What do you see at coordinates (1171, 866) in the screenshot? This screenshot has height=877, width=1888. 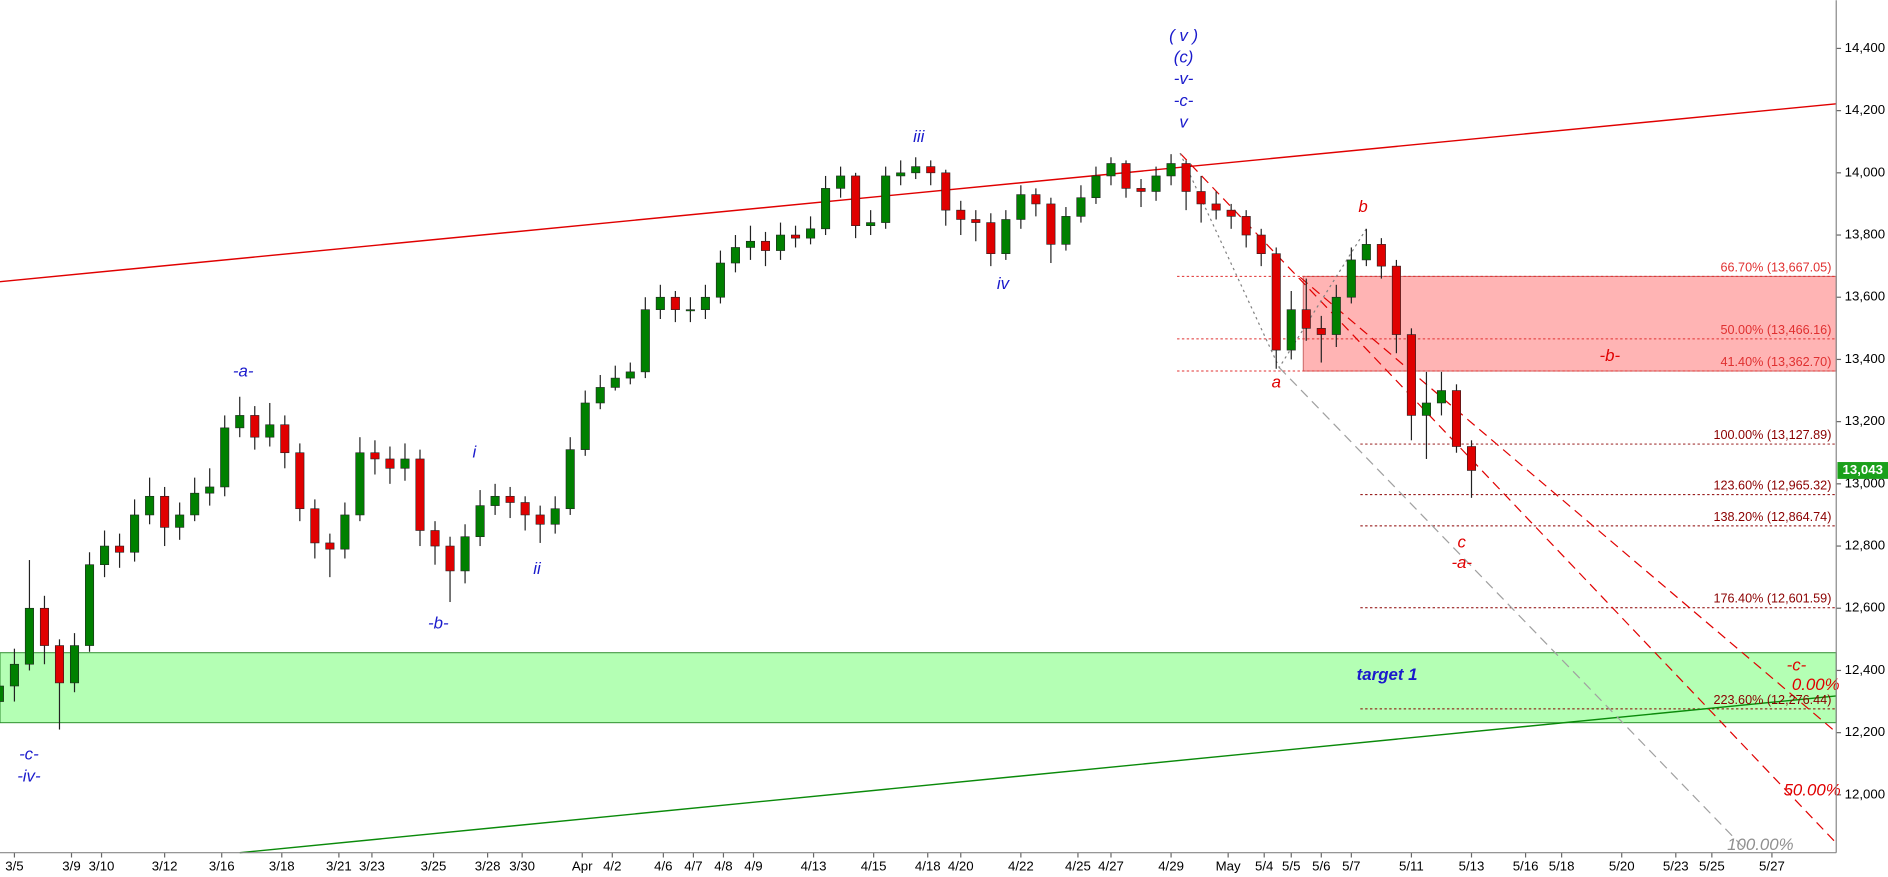 I see `x-tick-label: 4/29` at bounding box center [1171, 866].